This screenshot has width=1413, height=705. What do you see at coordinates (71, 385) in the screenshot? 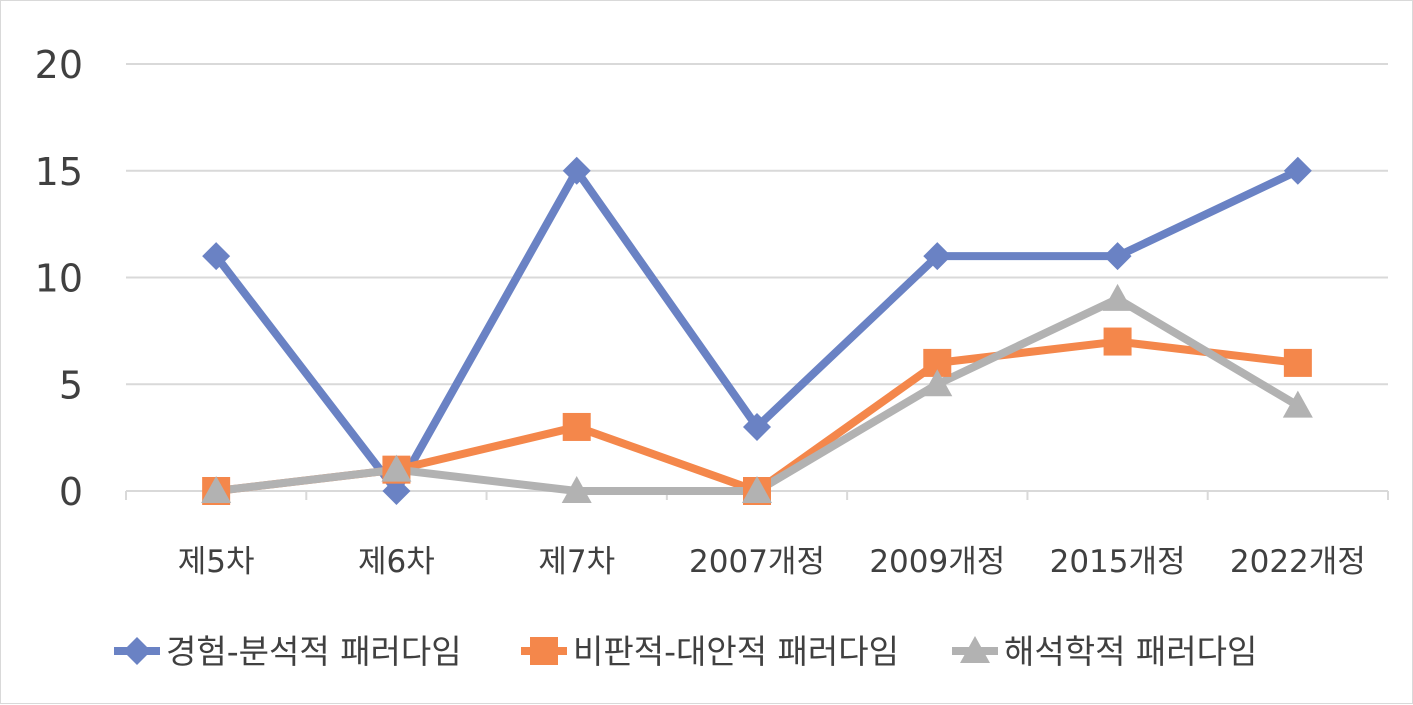
I see `y-tick-label: 5` at bounding box center [71, 385].